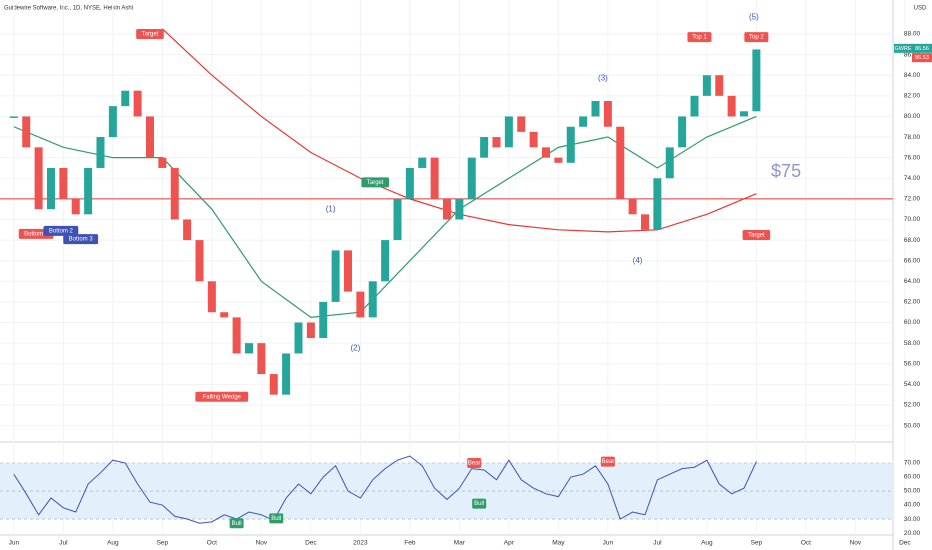  I want to click on y-tick-label: 88.00, so click(912, 34).